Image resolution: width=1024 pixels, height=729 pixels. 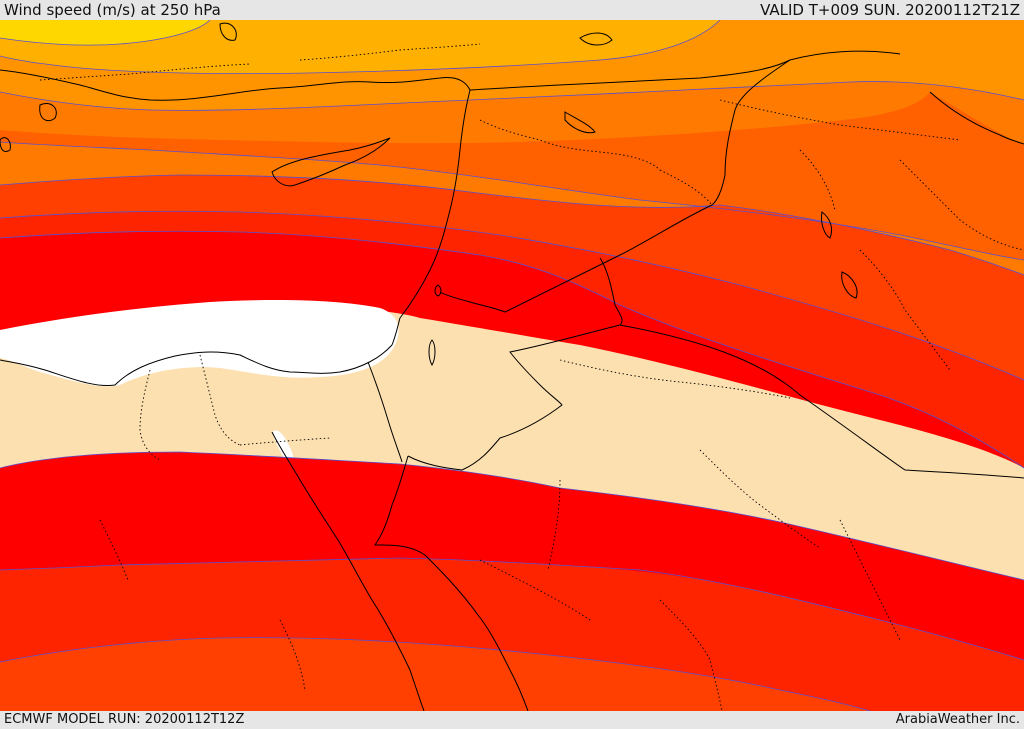 What do you see at coordinates (105, 33) in the screenshot?
I see `band-yellow` at bounding box center [105, 33].